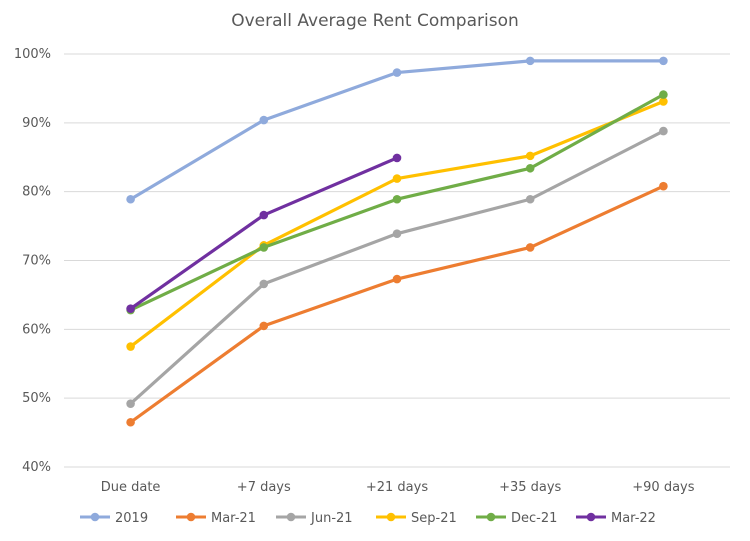  Describe the element at coordinates (36, 261) in the screenshot. I see `y-tick-label: 70%` at that location.